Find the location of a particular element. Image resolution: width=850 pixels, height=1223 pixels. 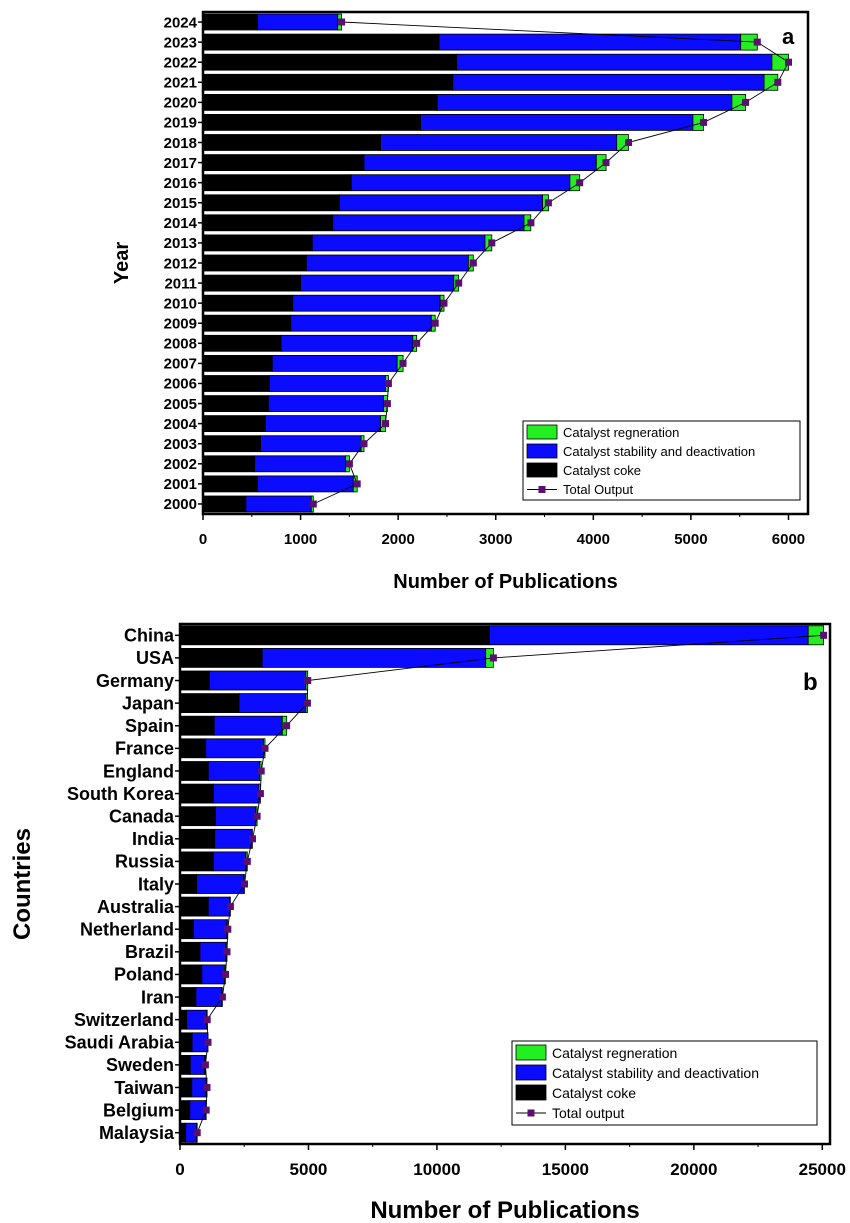

bar-coke-2000 is located at coordinates (224, 504).